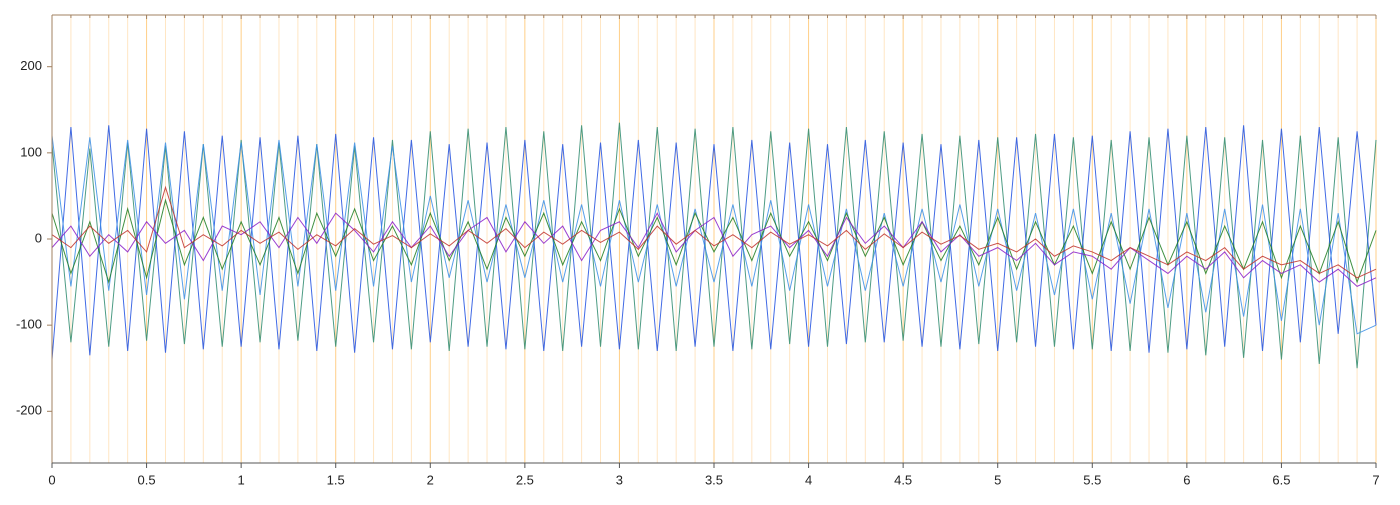  I want to click on x-tick-label: 1.5, so click(336, 479).